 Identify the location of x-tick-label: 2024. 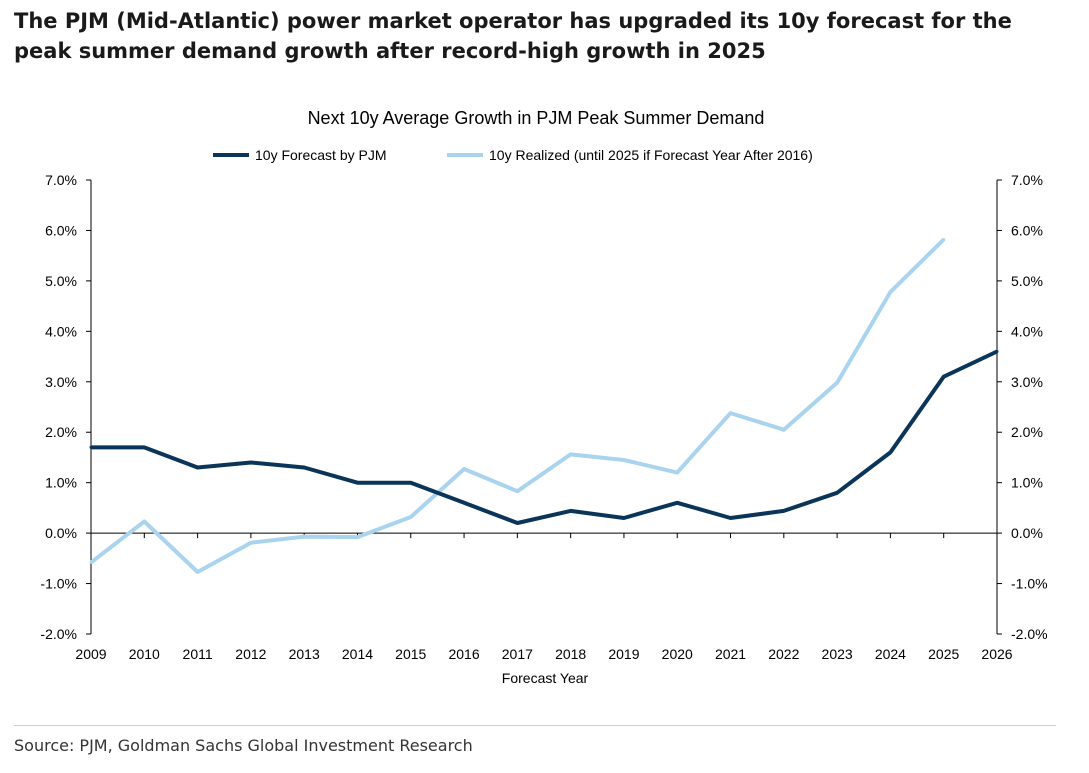
(890, 654).